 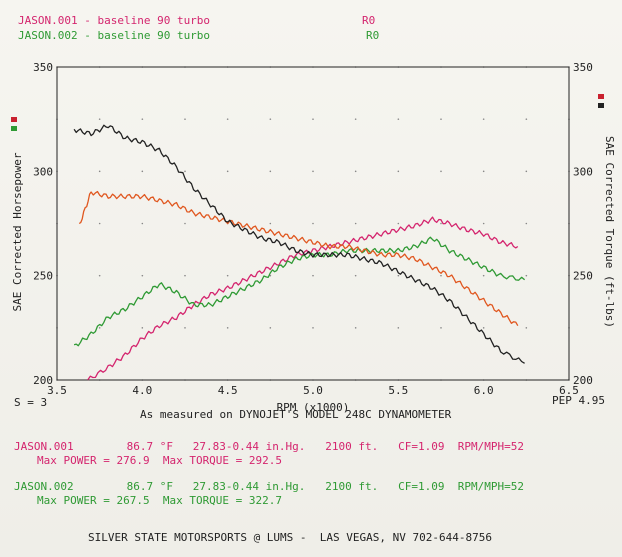 I want to click on x-tick-label: 4.0, so click(x=142, y=390).